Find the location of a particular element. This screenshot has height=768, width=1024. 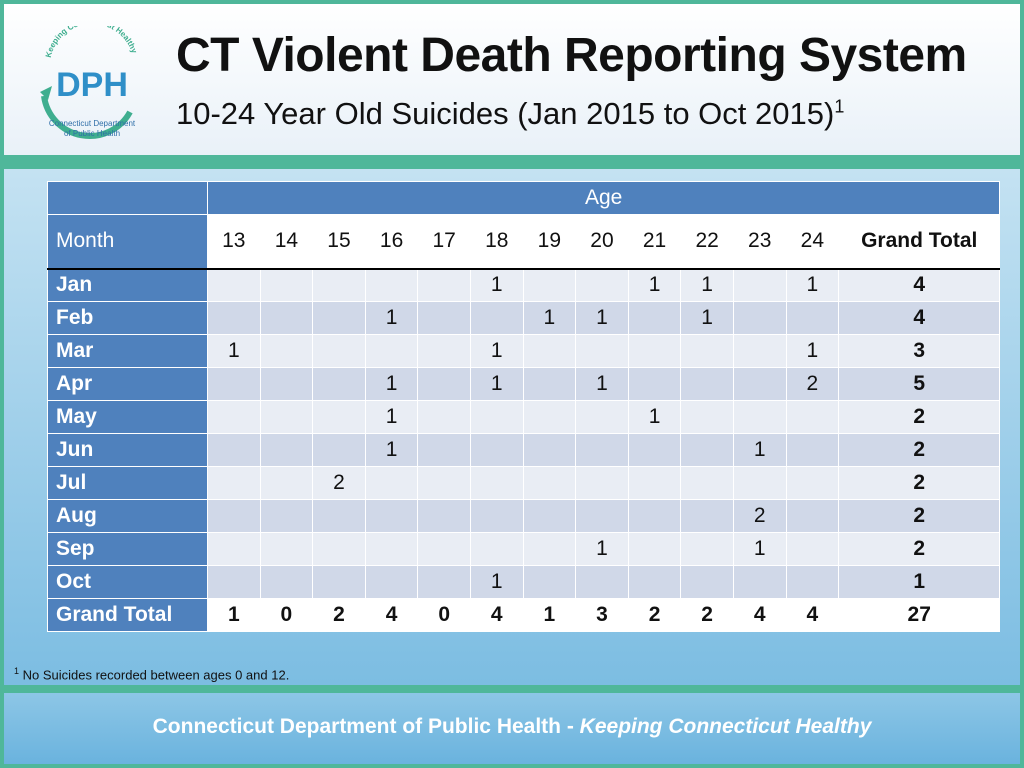

month-label: May is located at coordinates (127, 417).